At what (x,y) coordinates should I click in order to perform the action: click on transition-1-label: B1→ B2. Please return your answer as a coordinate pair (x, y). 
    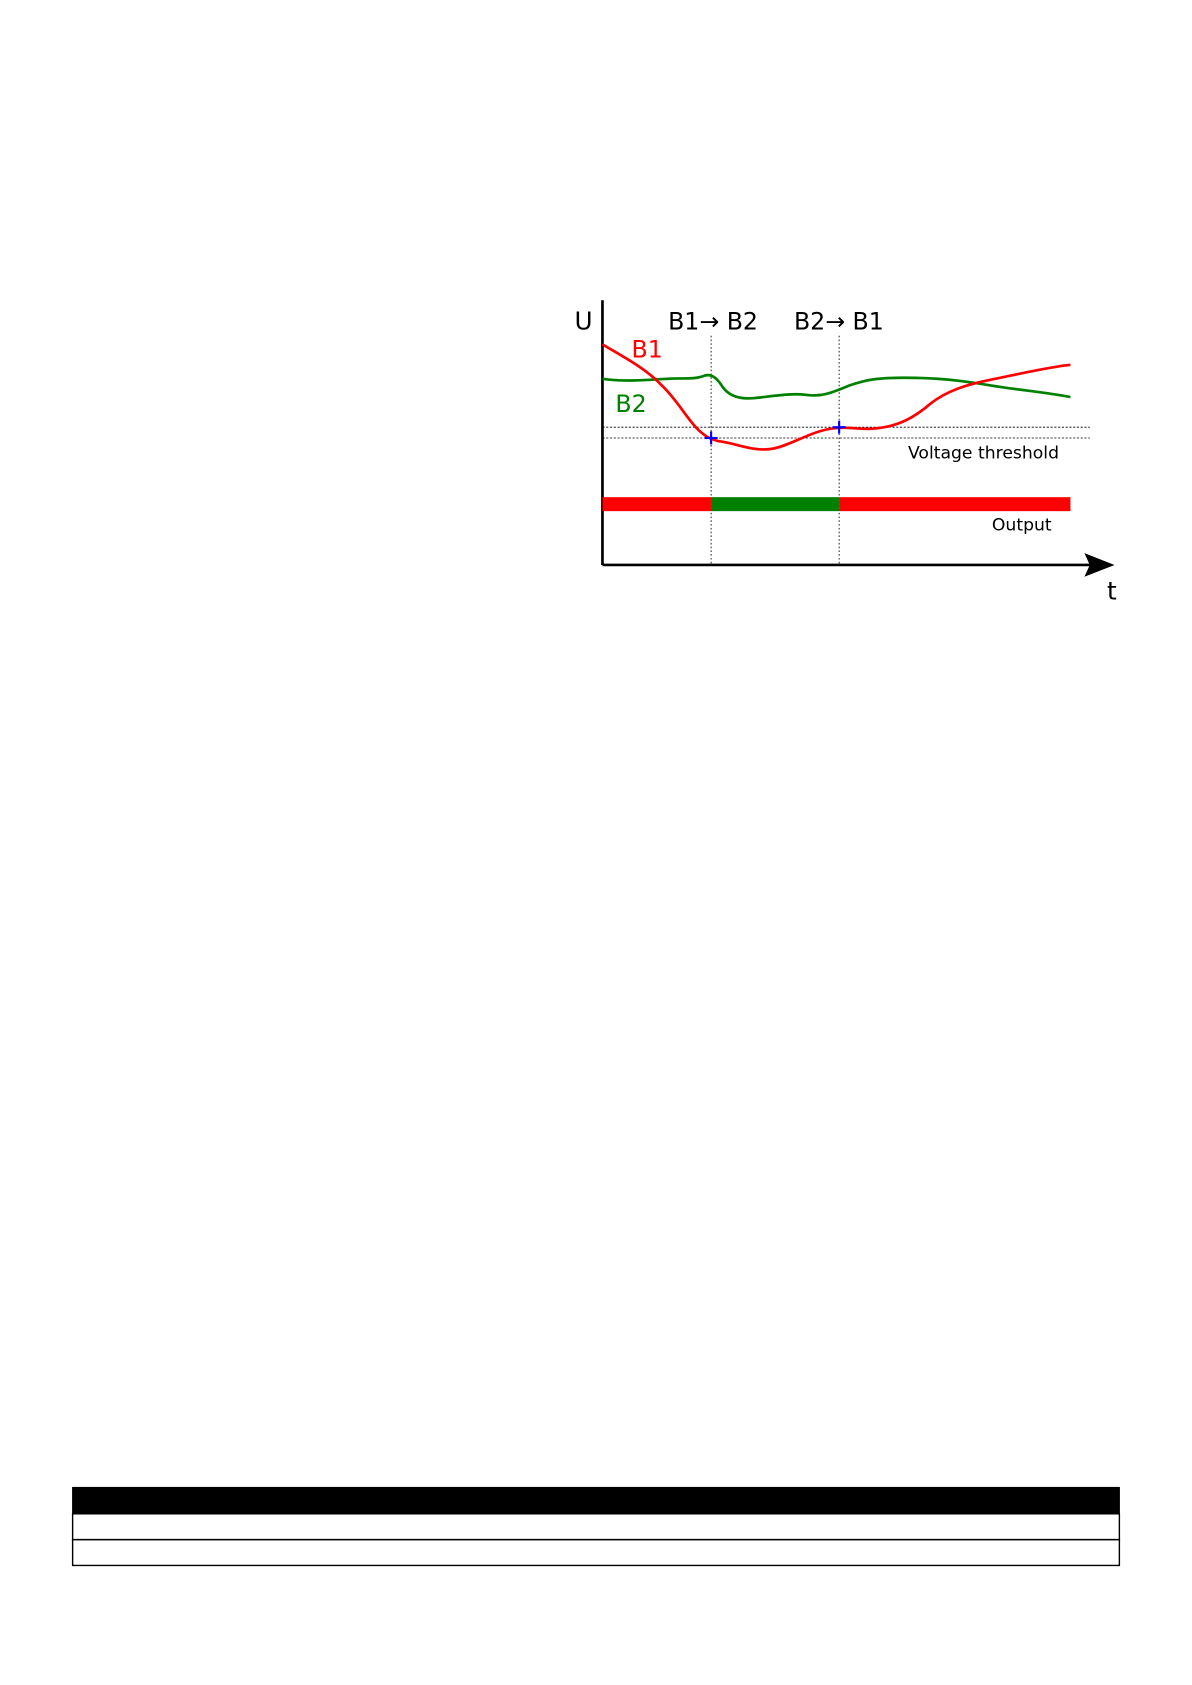
    Looking at the image, I should click on (713, 321).